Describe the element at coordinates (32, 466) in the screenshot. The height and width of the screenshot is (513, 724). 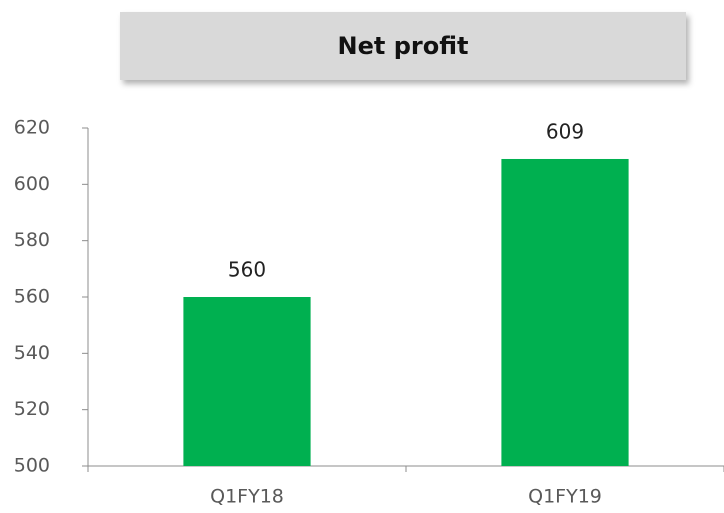
I see `y-tick-label: 500` at that location.